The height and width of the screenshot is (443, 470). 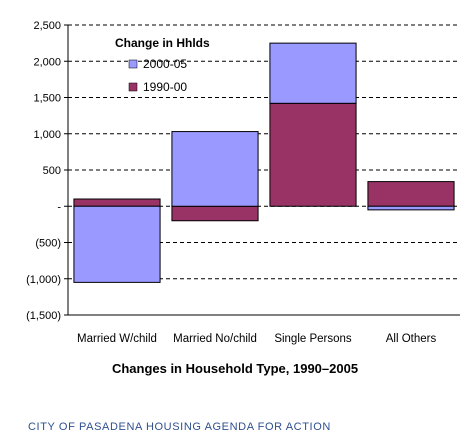 What do you see at coordinates (47, 99) in the screenshot?
I see `y-tick-label: 1,500` at bounding box center [47, 99].